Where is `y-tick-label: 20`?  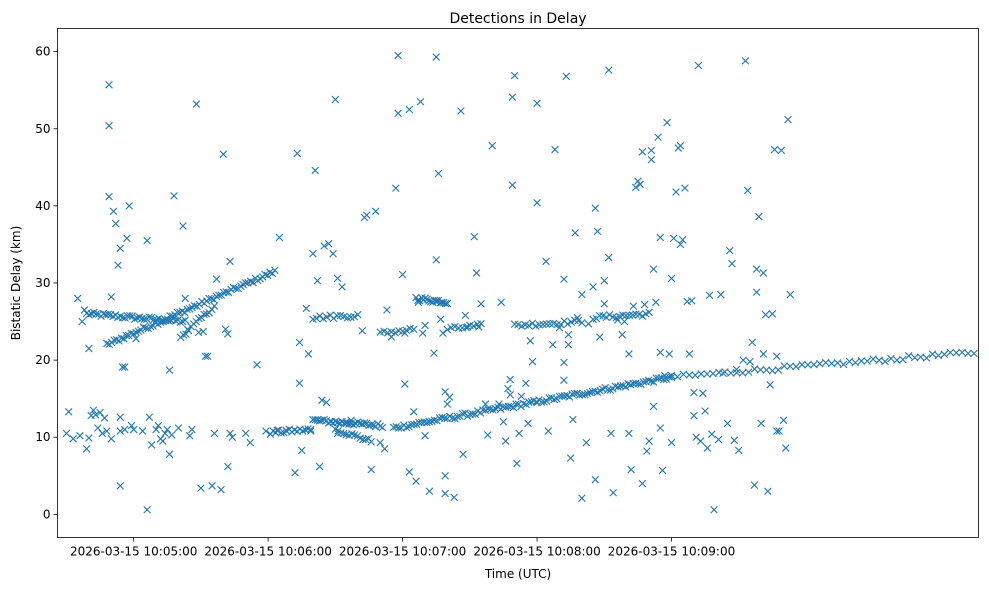 y-tick-label: 20 is located at coordinates (42, 360).